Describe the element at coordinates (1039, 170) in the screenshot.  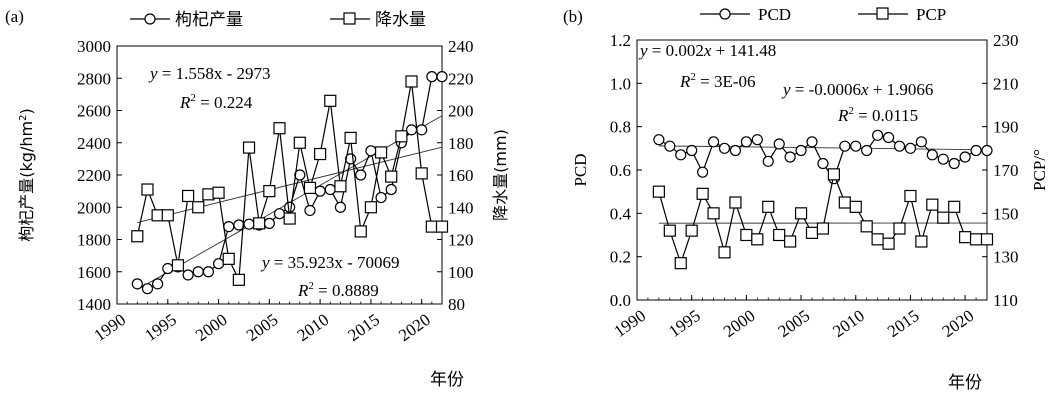
I see `panel-b-right-axis-title: PCP/°` at that location.